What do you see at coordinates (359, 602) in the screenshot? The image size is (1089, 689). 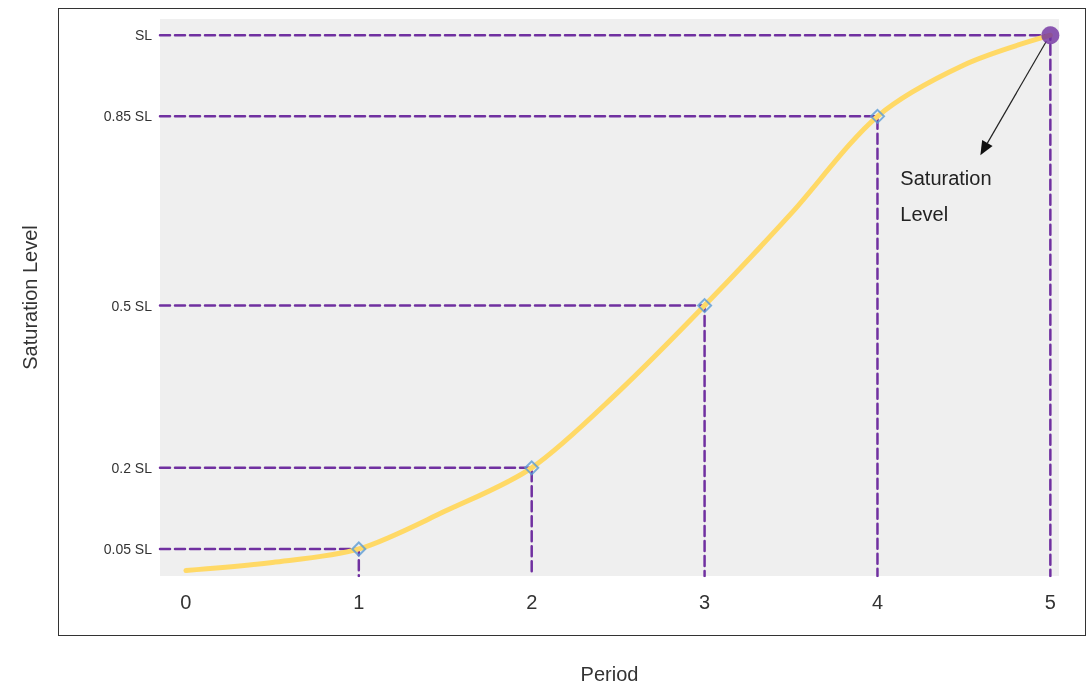 I see `x-tick-label: 1` at bounding box center [359, 602].